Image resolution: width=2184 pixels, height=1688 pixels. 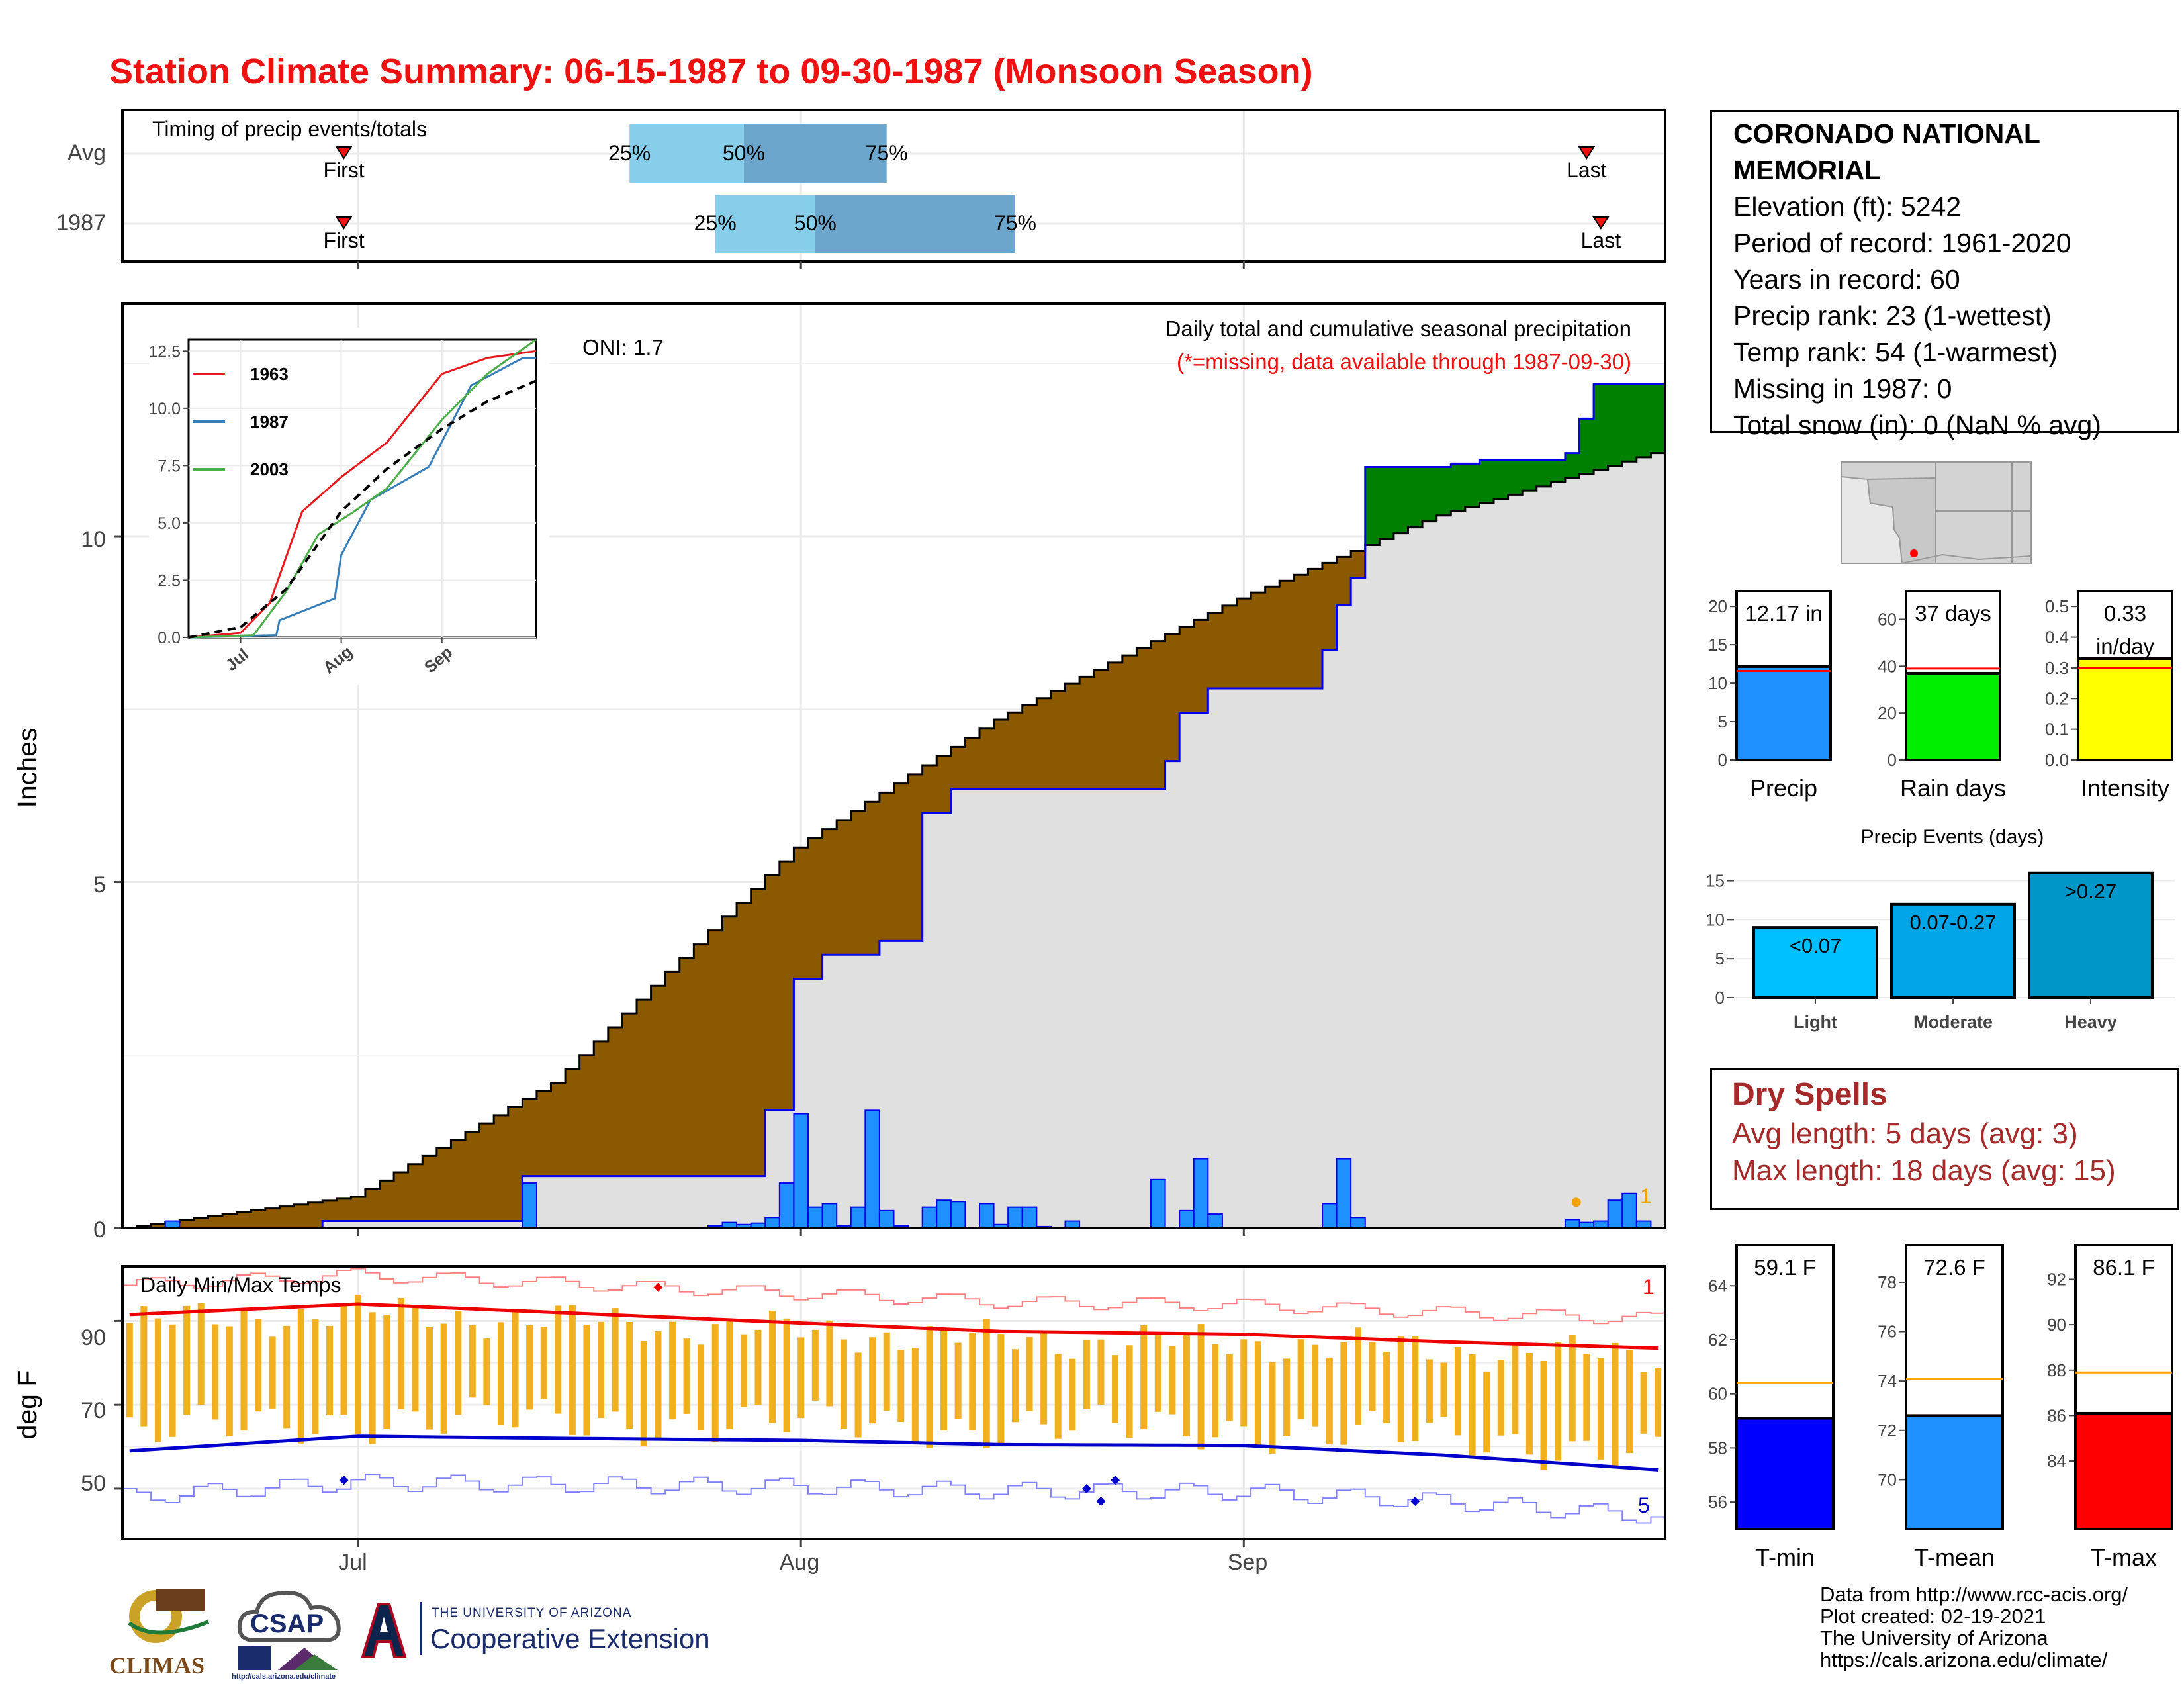 I want to click on inset-y-tick-label: 12.5, so click(x=164, y=351).